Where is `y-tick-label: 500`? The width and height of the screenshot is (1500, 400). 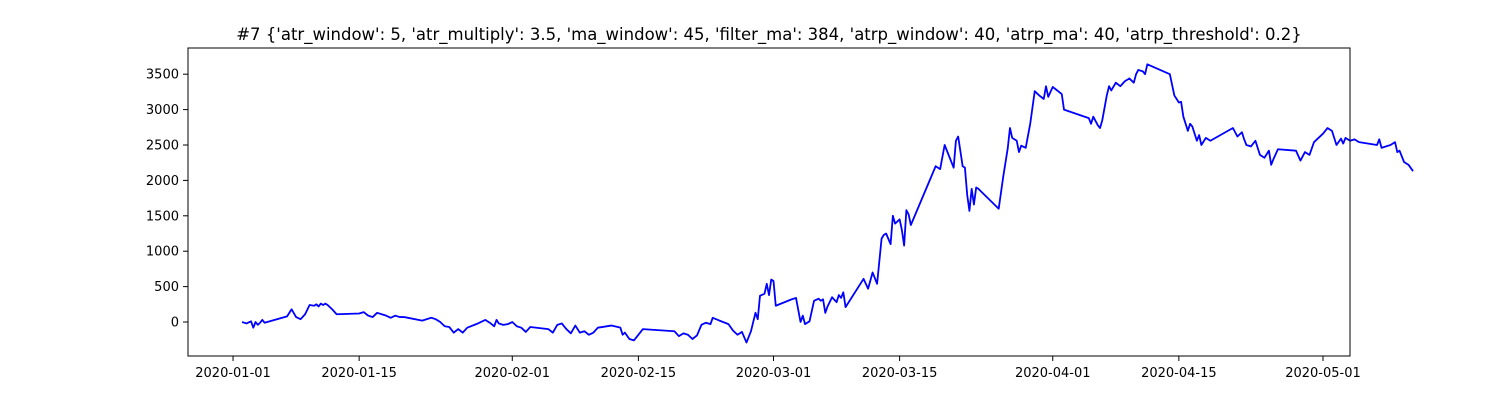
y-tick-label: 500 is located at coordinates (166, 287).